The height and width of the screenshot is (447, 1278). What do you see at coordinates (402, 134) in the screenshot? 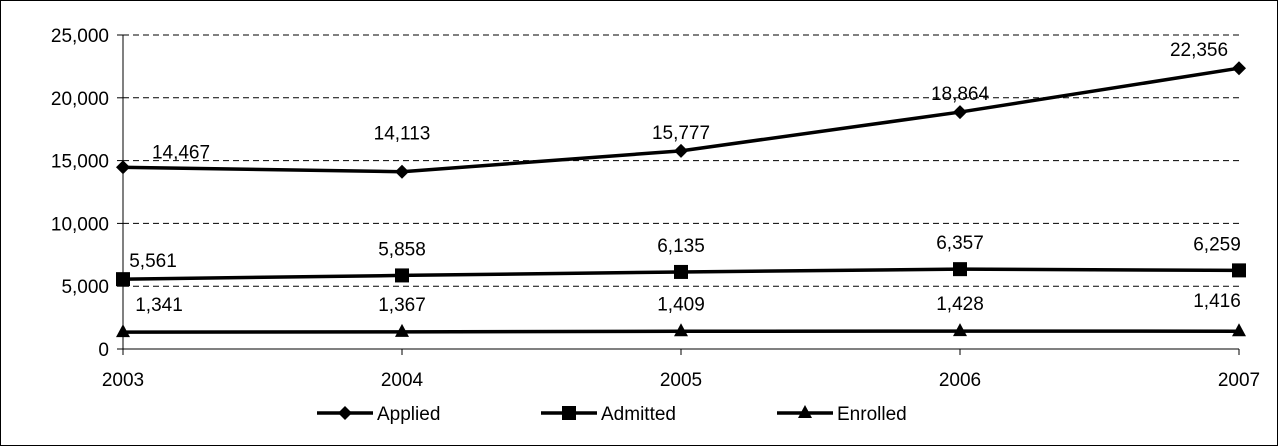
I see `series-applied-data-label: 14,113` at bounding box center [402, 134].